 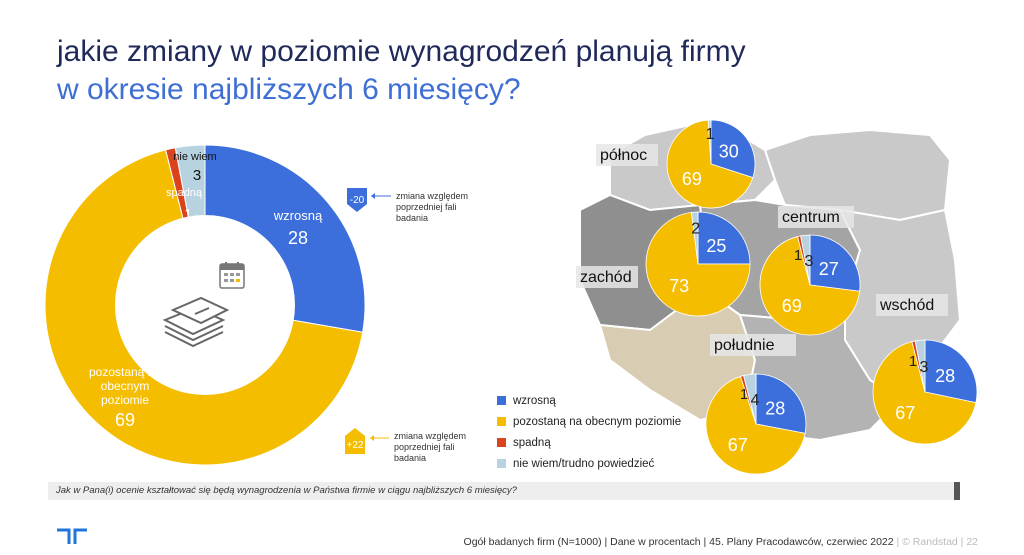 I want to click on legend-item-pozostana: pozostaną na obecnym poziomie, so click(x=589, y=421).